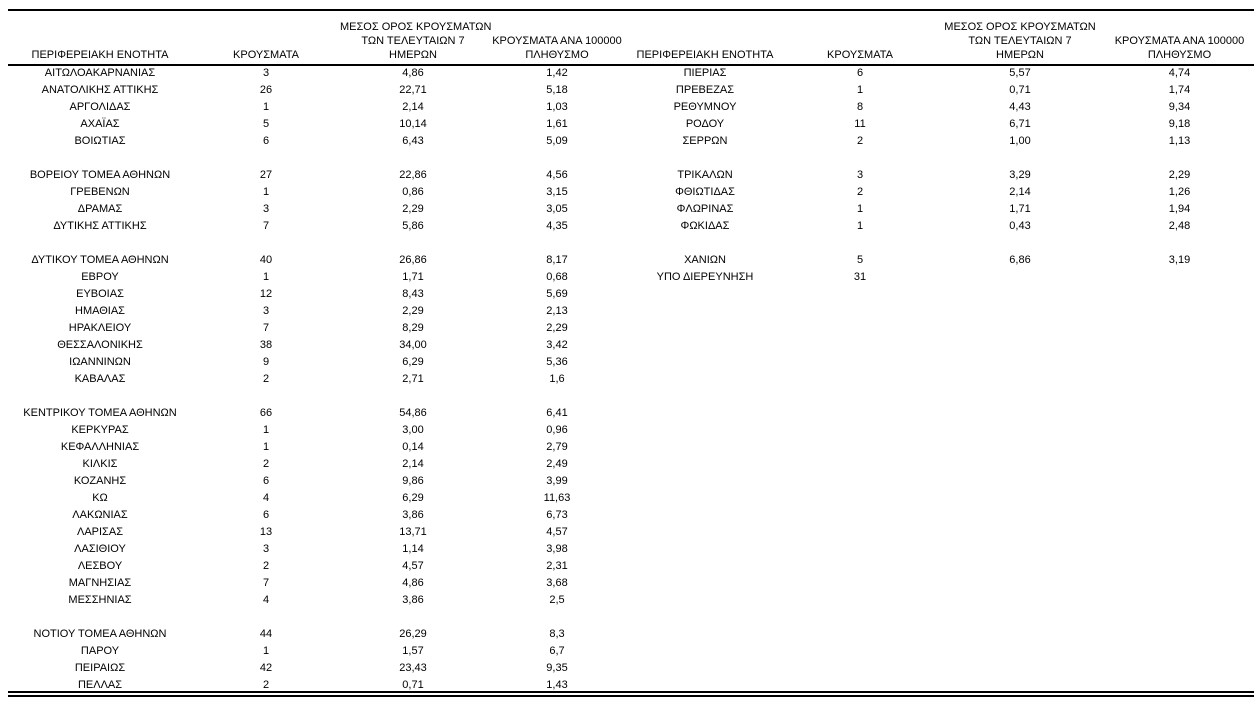  I want to click on region-name-cell: ΝΟΤΙΟΥ ΤΟΜΕΑ ΑΘΗΝΩΝ, so click(100, 634).